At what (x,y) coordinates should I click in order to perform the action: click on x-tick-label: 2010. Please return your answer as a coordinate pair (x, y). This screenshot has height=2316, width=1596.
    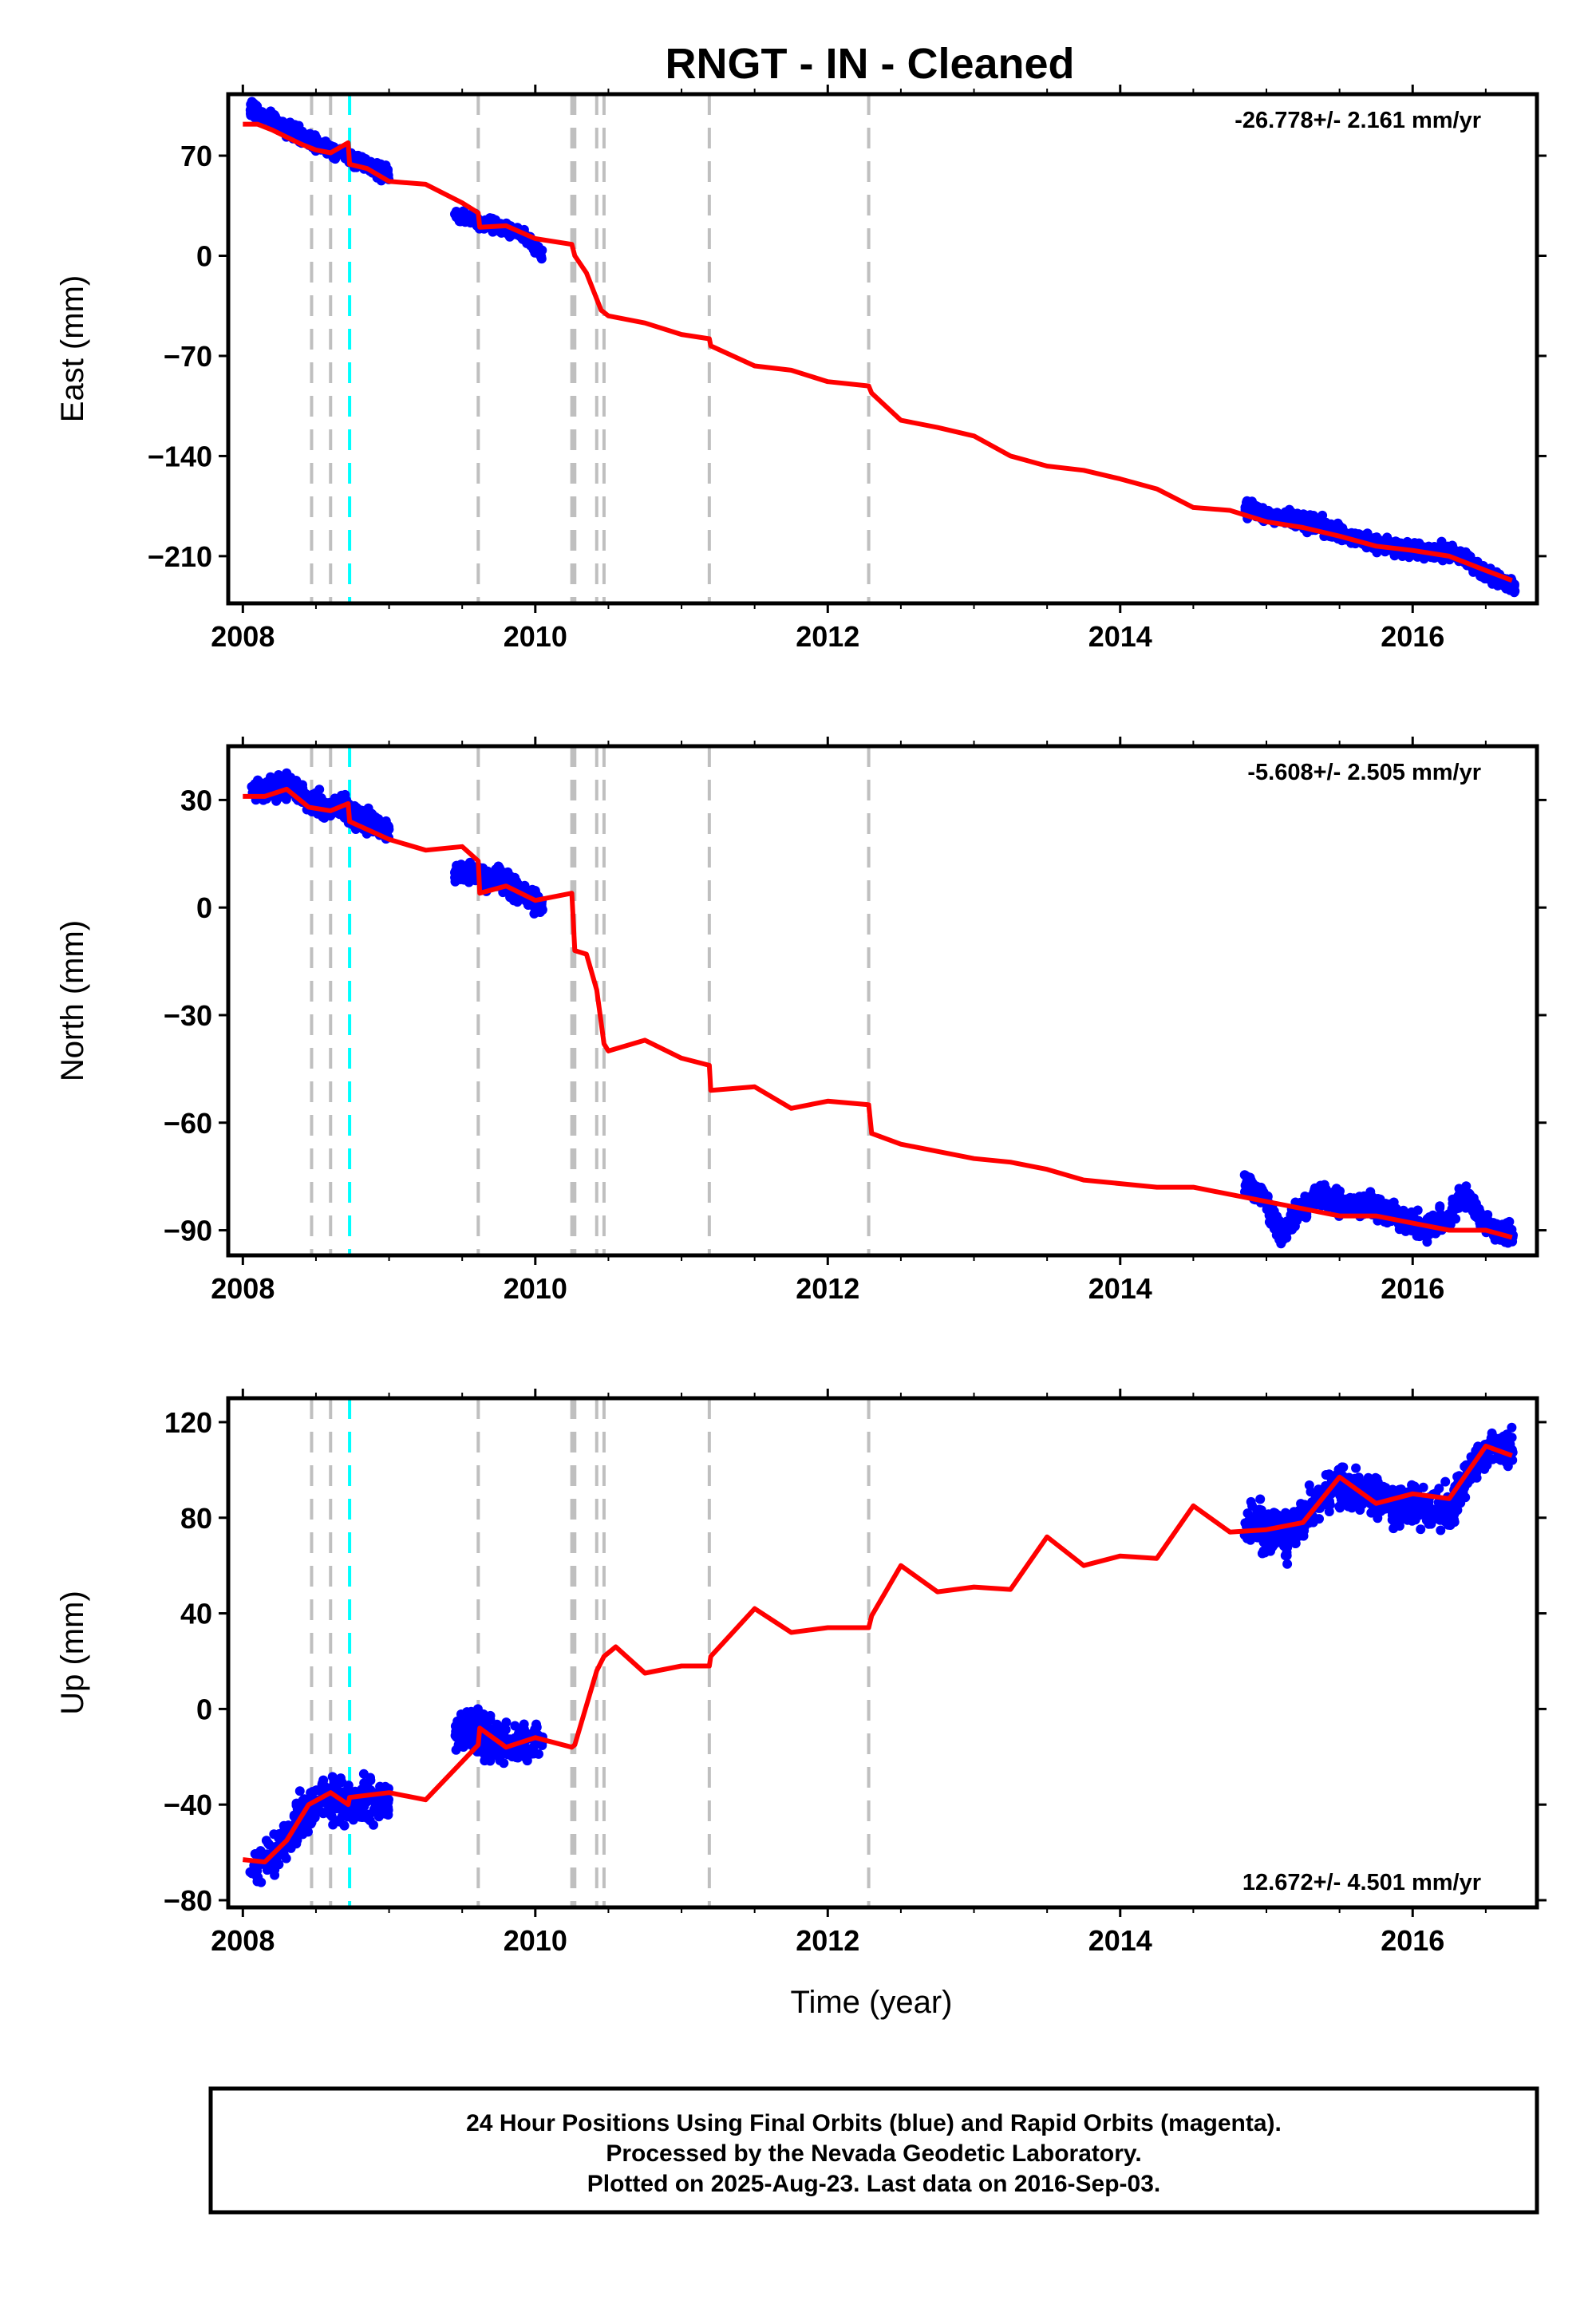
    Looking at the image, I should click on (535, 1288).